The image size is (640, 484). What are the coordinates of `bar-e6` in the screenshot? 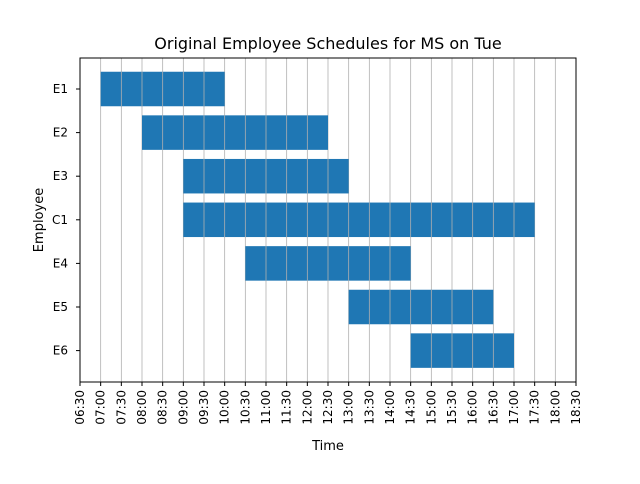 It's located at (462, 350).